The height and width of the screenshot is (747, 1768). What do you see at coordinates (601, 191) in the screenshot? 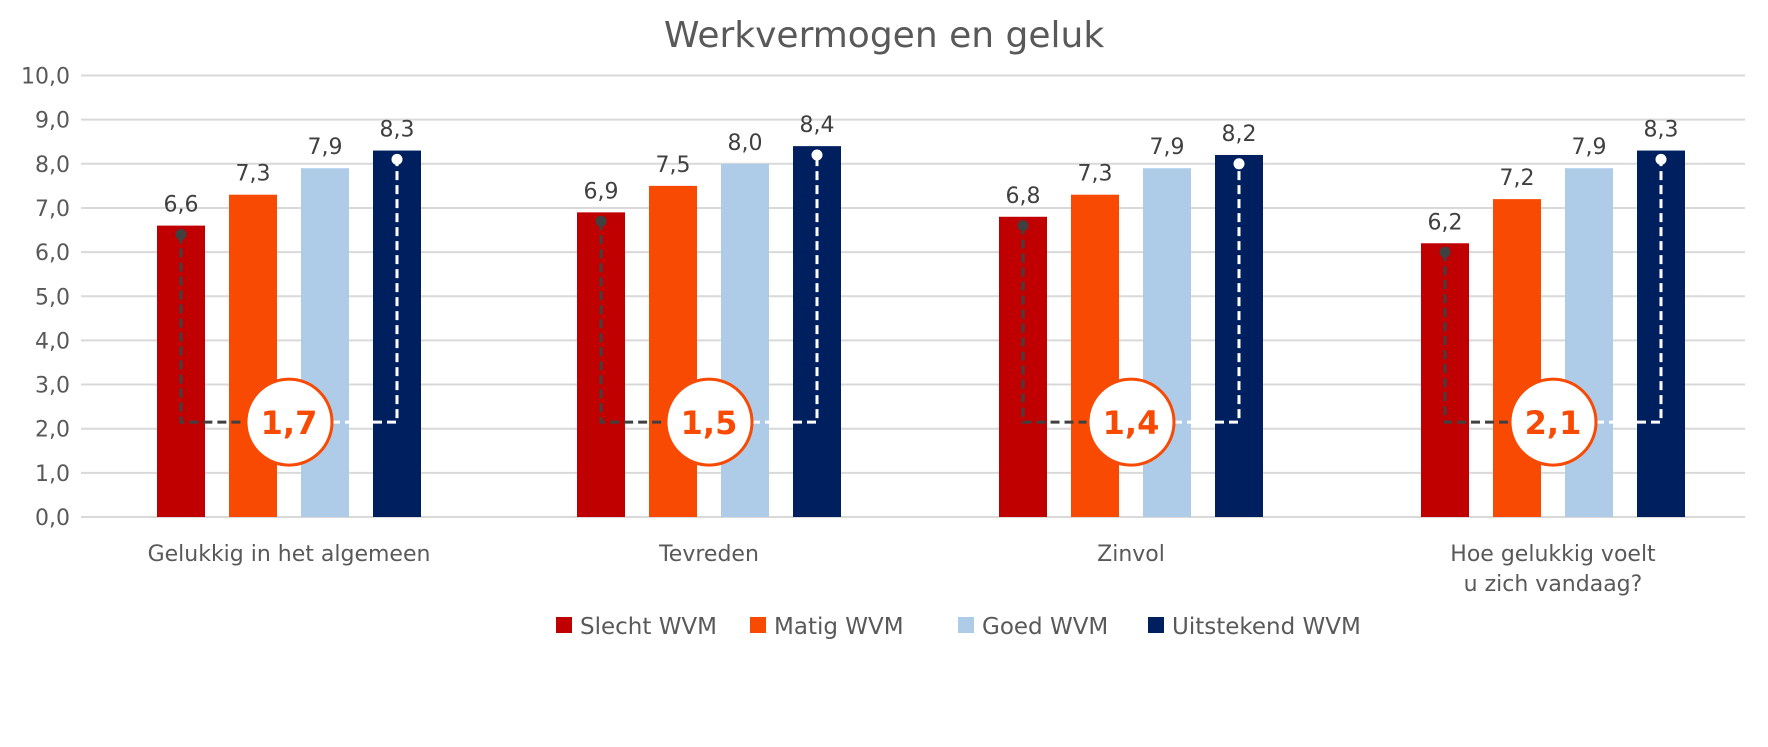
I see `data-label: 6,9` at bounding box center [601, 191].